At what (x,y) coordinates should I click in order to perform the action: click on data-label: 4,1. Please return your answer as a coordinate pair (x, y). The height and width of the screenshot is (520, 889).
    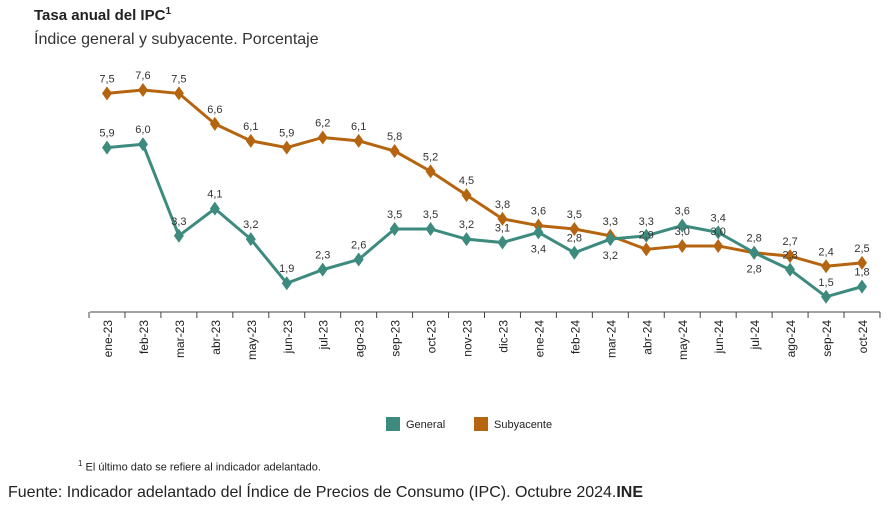
    Looking at the image, I should click on (214, 195).